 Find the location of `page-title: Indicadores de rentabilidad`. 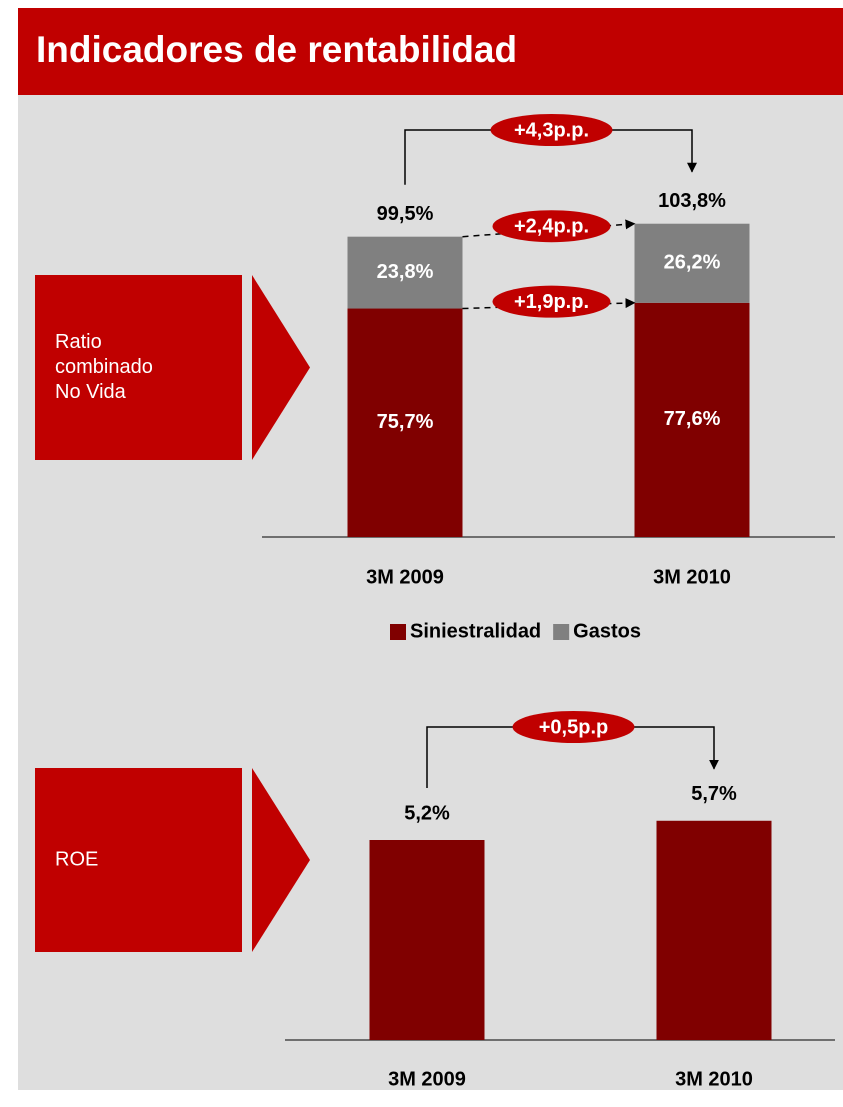

page-title: Indicadores de rentabilidad is located at coordinates (276, 49).